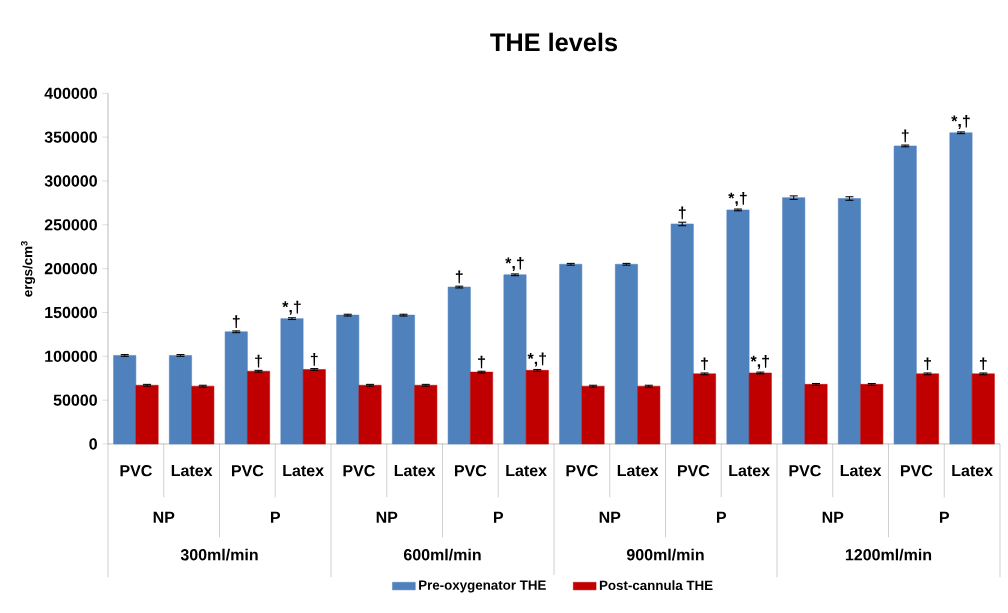 Image resolution: width=1008 pixels, height=613 pixels. Describe the element at coordinates (553, 42) in the screenshot. I see `chart-title: THE levels` at that location.